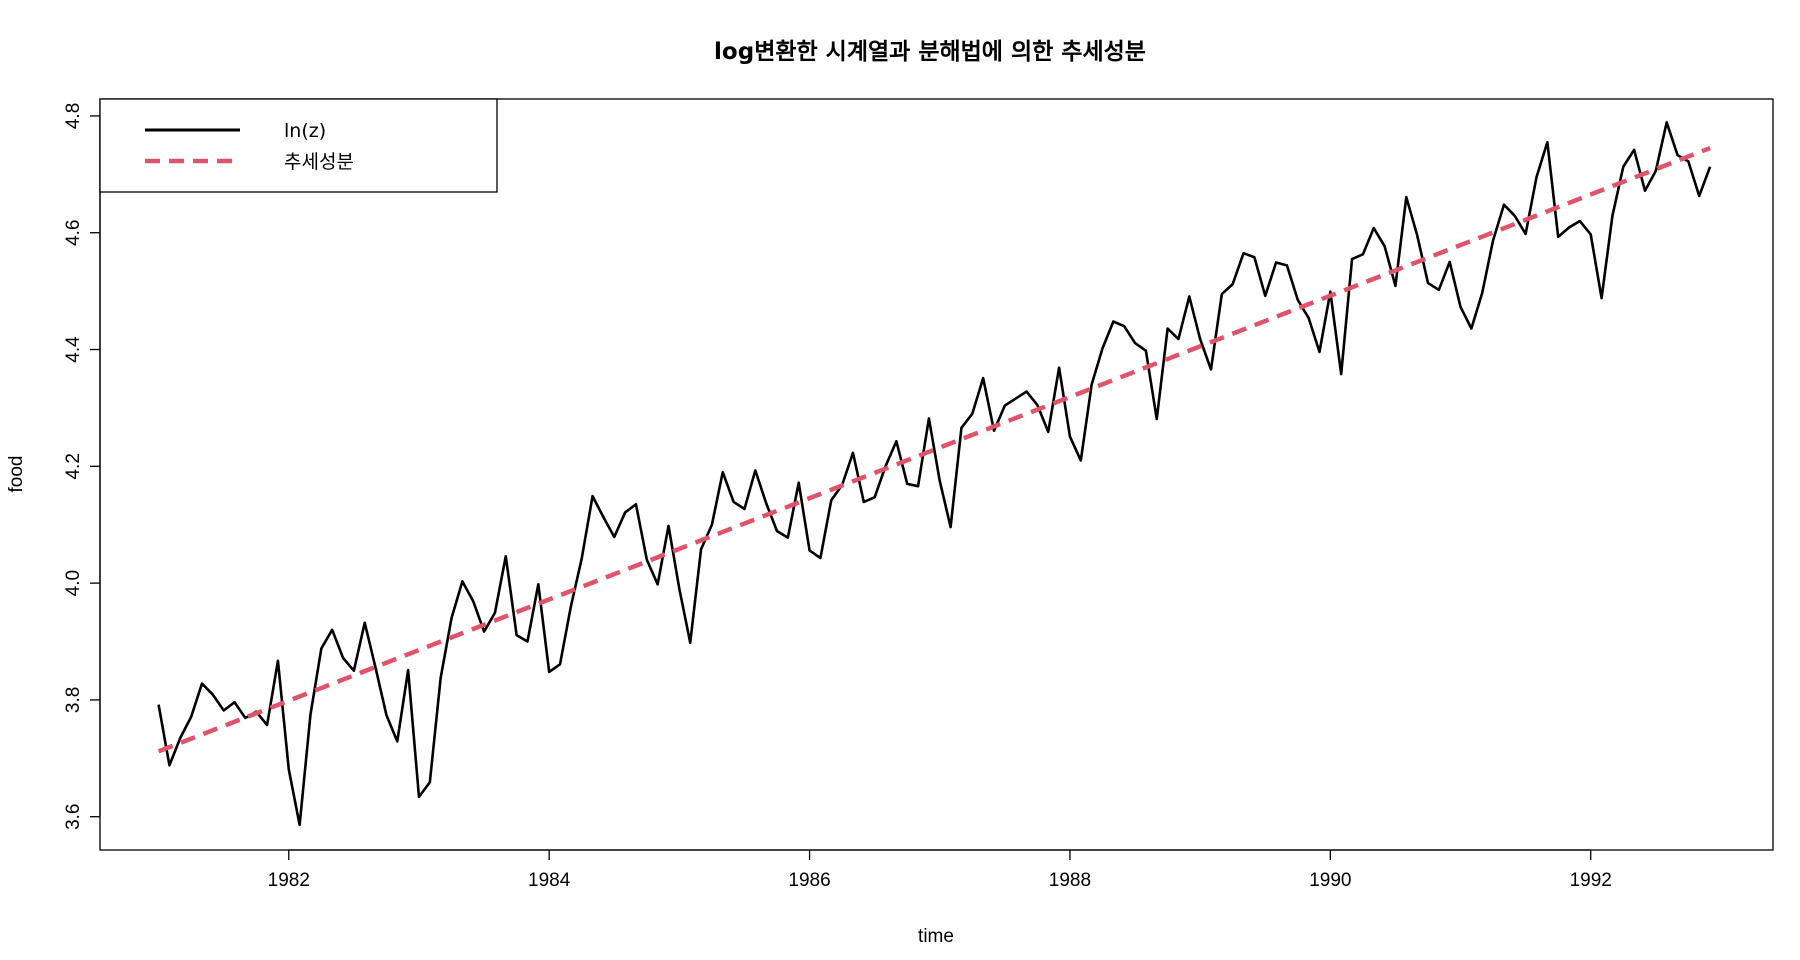  Describe the element at coordinates (289, 880) in the screenshot. I see `x-tick-label: 1982` at that location.